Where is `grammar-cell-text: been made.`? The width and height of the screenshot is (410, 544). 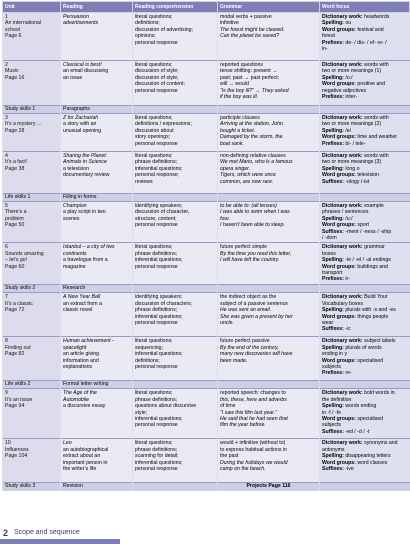
grammar-cell-text: been made. is located at coordinates (234, 360).